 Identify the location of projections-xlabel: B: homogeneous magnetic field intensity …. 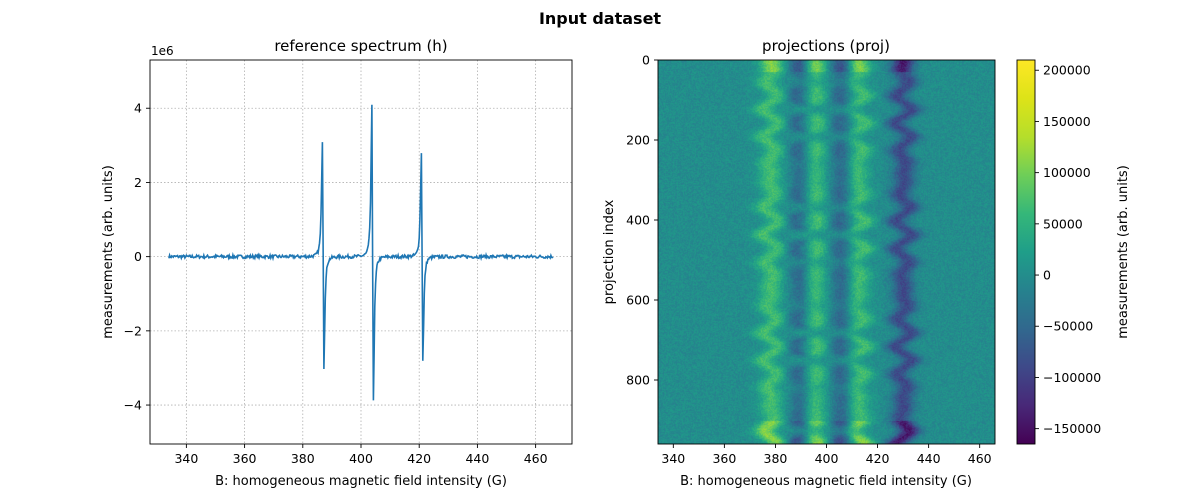
(826, 481).